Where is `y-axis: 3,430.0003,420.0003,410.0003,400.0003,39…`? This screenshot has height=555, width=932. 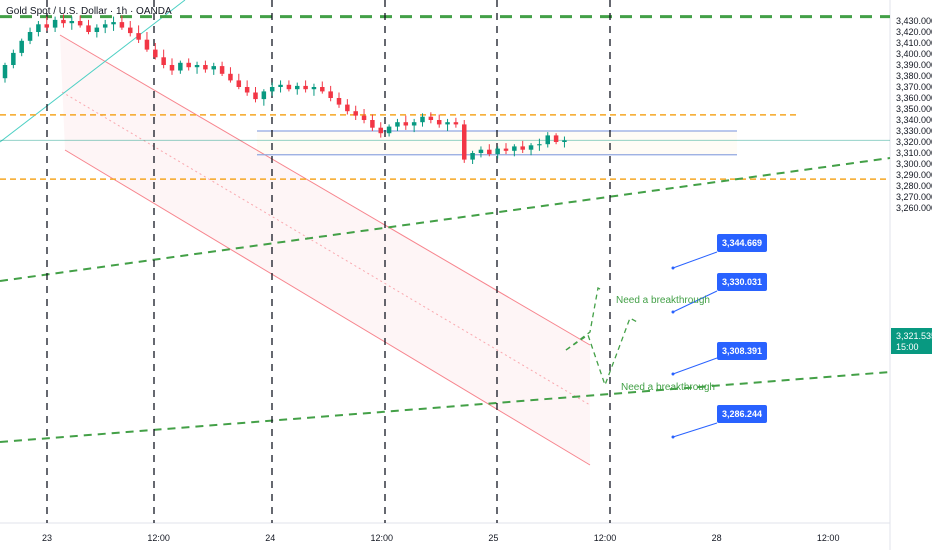 y-axis: 3,430.0003,420.0003,410.0003,400.0003,39… is located at coordinates (914, 114).